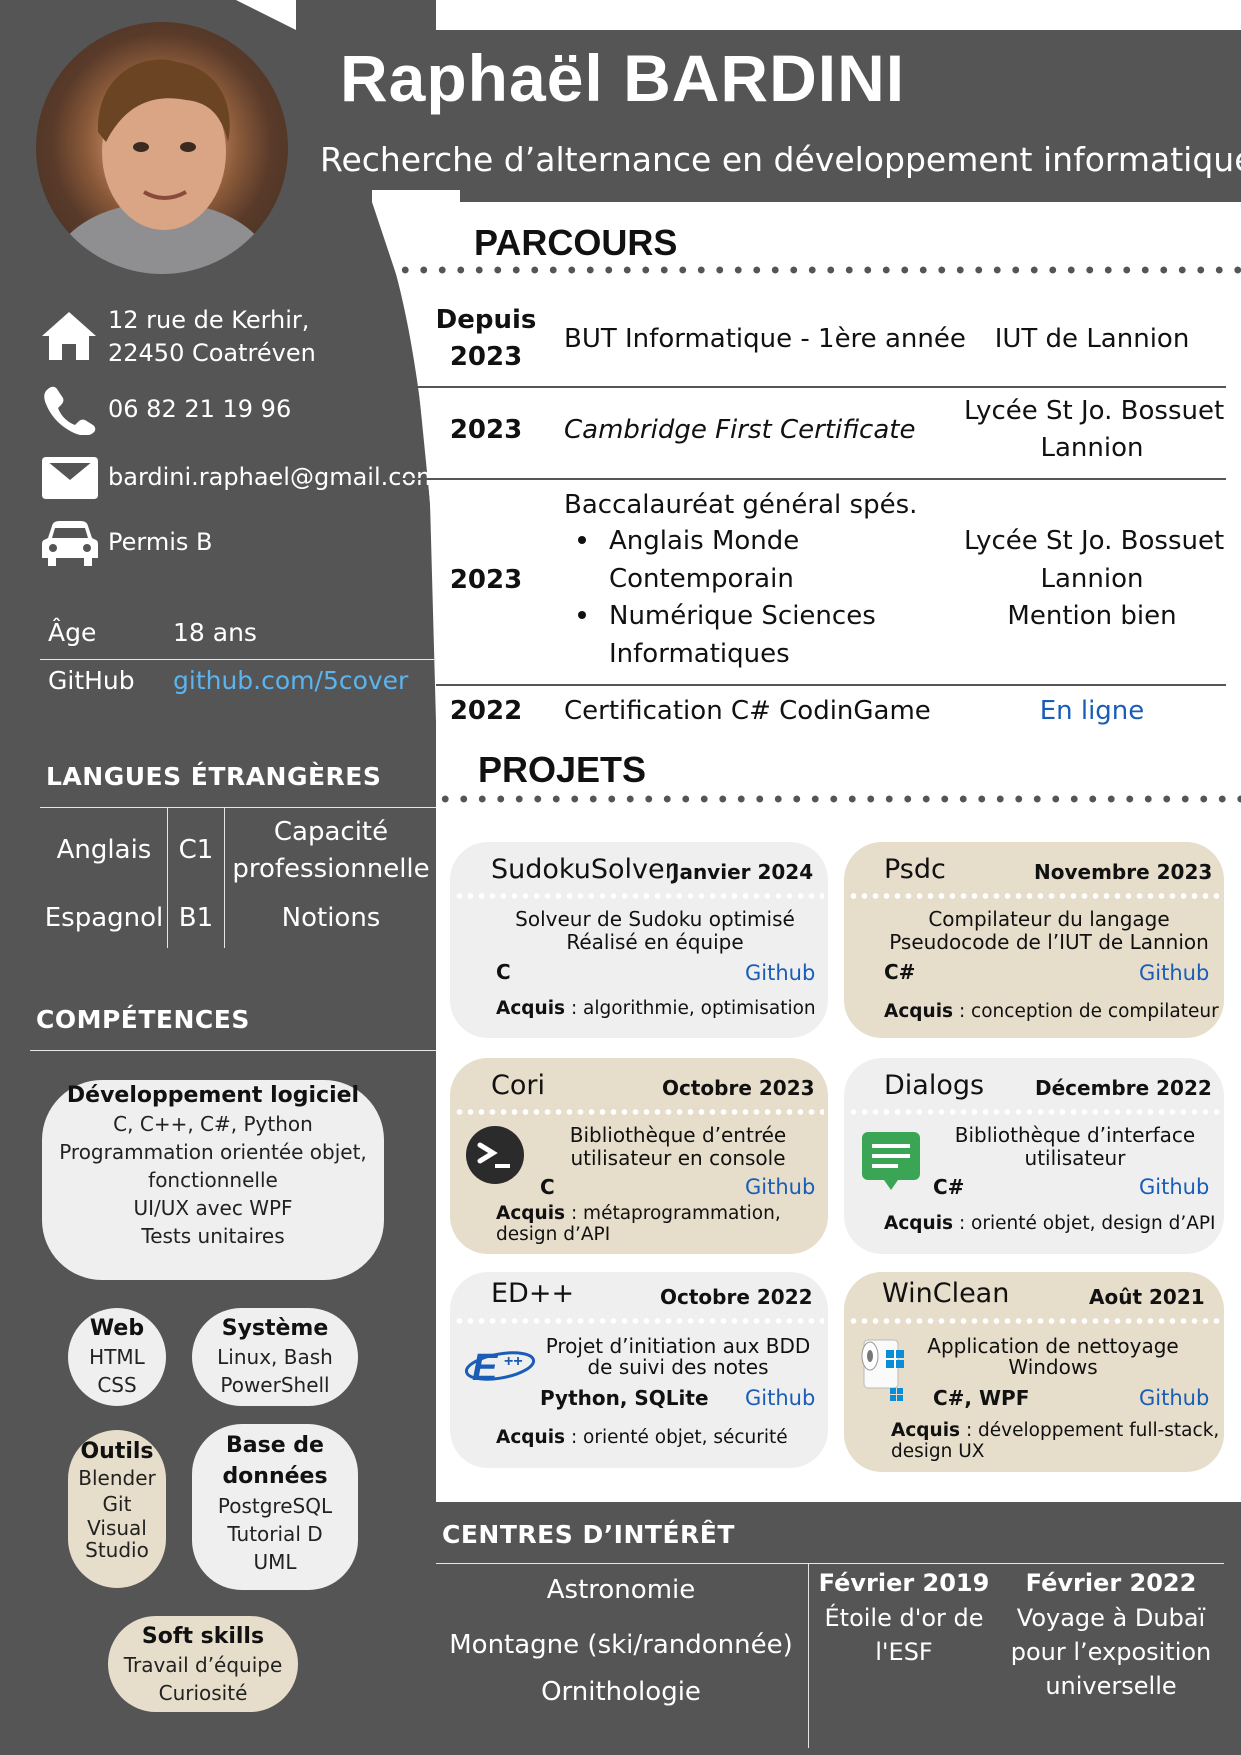  Describe the element at coordinates (621, 1645) in the screenshot. I see `interest-item: Montagne (ski/randonnée)` at that location.